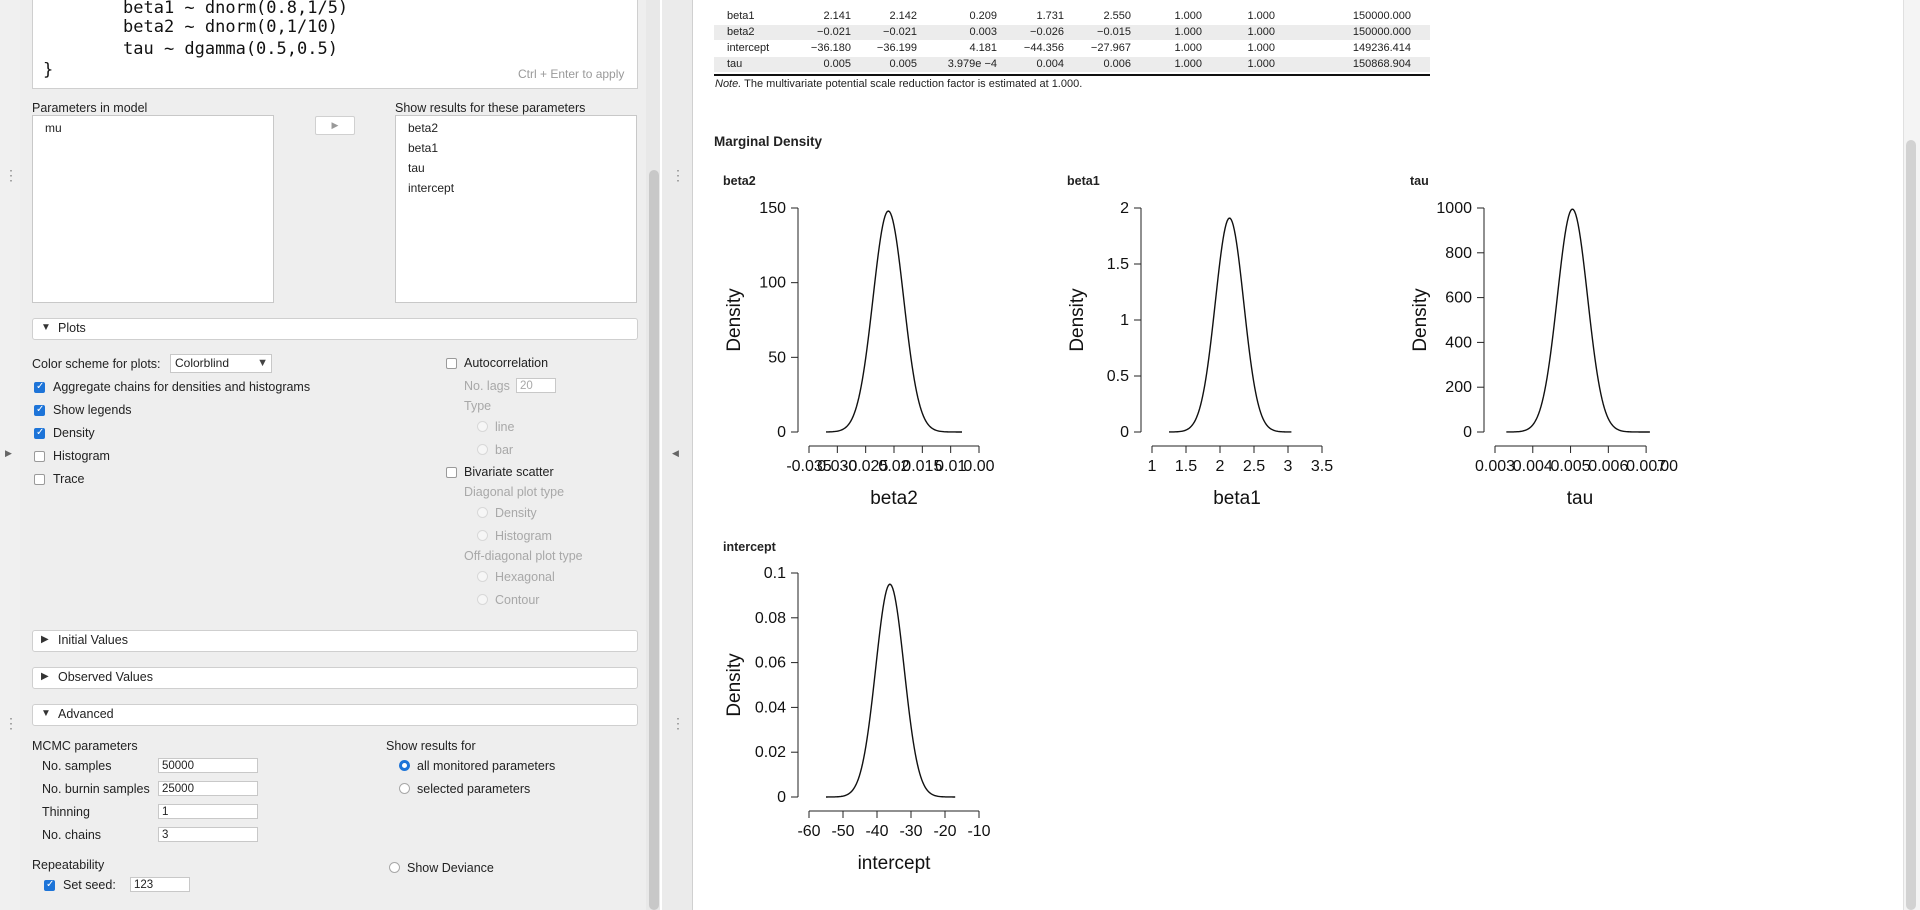  I want to click on no-lags-input: 20, so click(536, 385).